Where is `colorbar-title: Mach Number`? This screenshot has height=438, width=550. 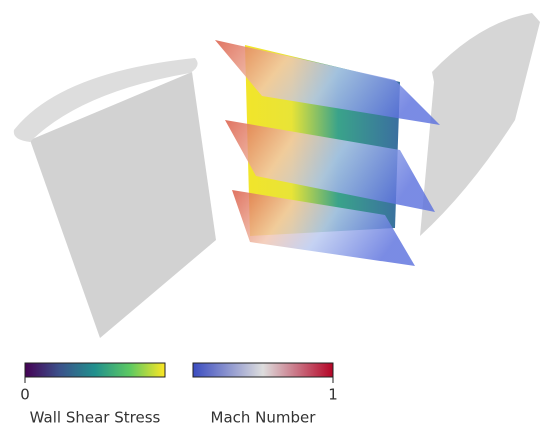 colorbar-title: Mach Number is located at coordinates (264, 418).